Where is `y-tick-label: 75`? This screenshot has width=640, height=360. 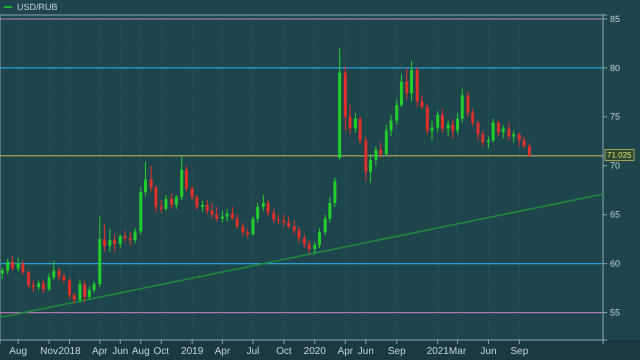
y-tick-label: 75 is located at coordinates (615, 117).